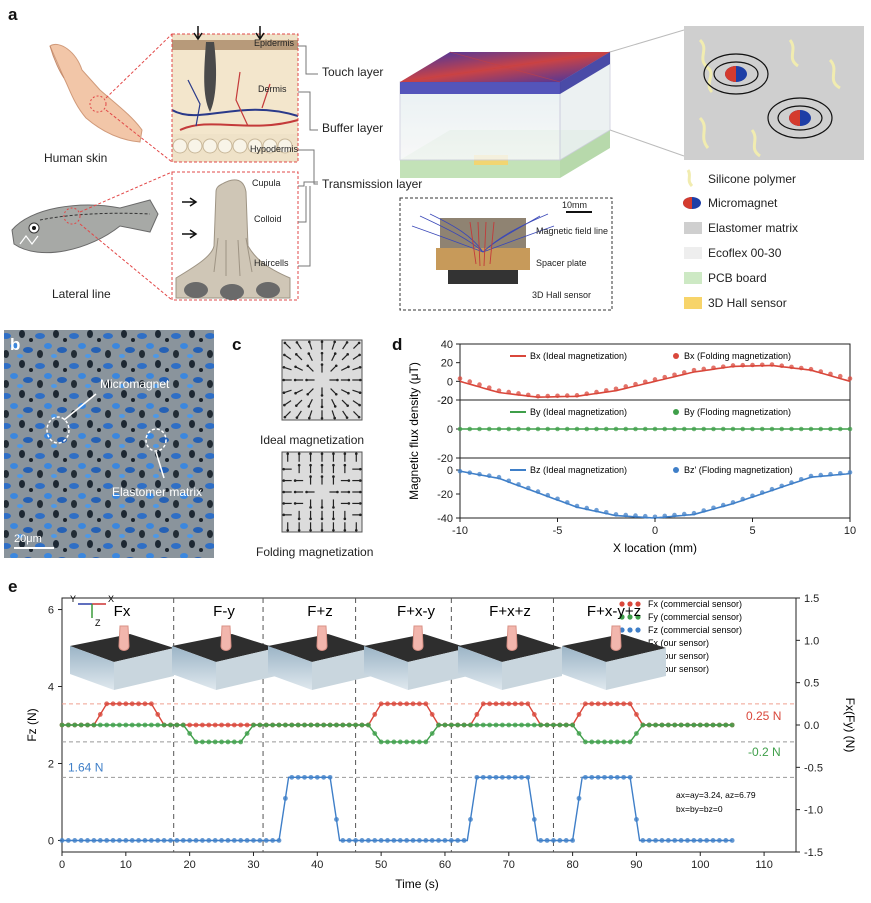  Describe the element at coordinates (268, 219) in the screenshot. I see `colloid-label: Colloid` at that location.